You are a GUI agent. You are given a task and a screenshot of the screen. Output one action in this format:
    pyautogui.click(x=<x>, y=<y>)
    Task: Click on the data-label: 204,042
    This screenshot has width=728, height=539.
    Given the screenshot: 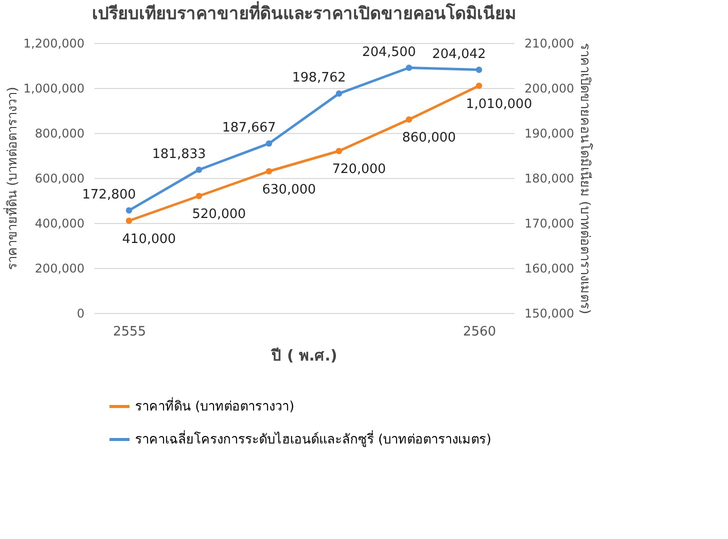 What is the action you would take?
    pyautogui.click(x=459, y=54)
    